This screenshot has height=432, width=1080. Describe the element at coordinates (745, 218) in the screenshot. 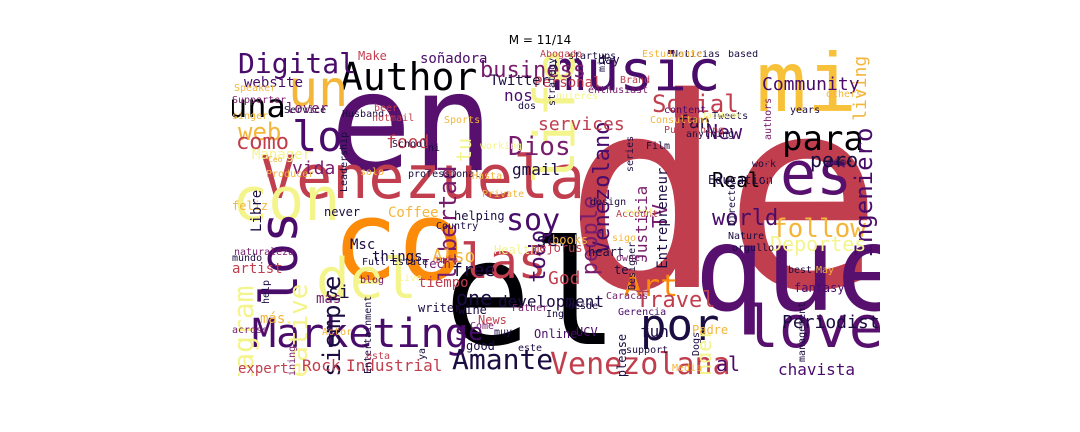

I see `word-world: world` at that location.